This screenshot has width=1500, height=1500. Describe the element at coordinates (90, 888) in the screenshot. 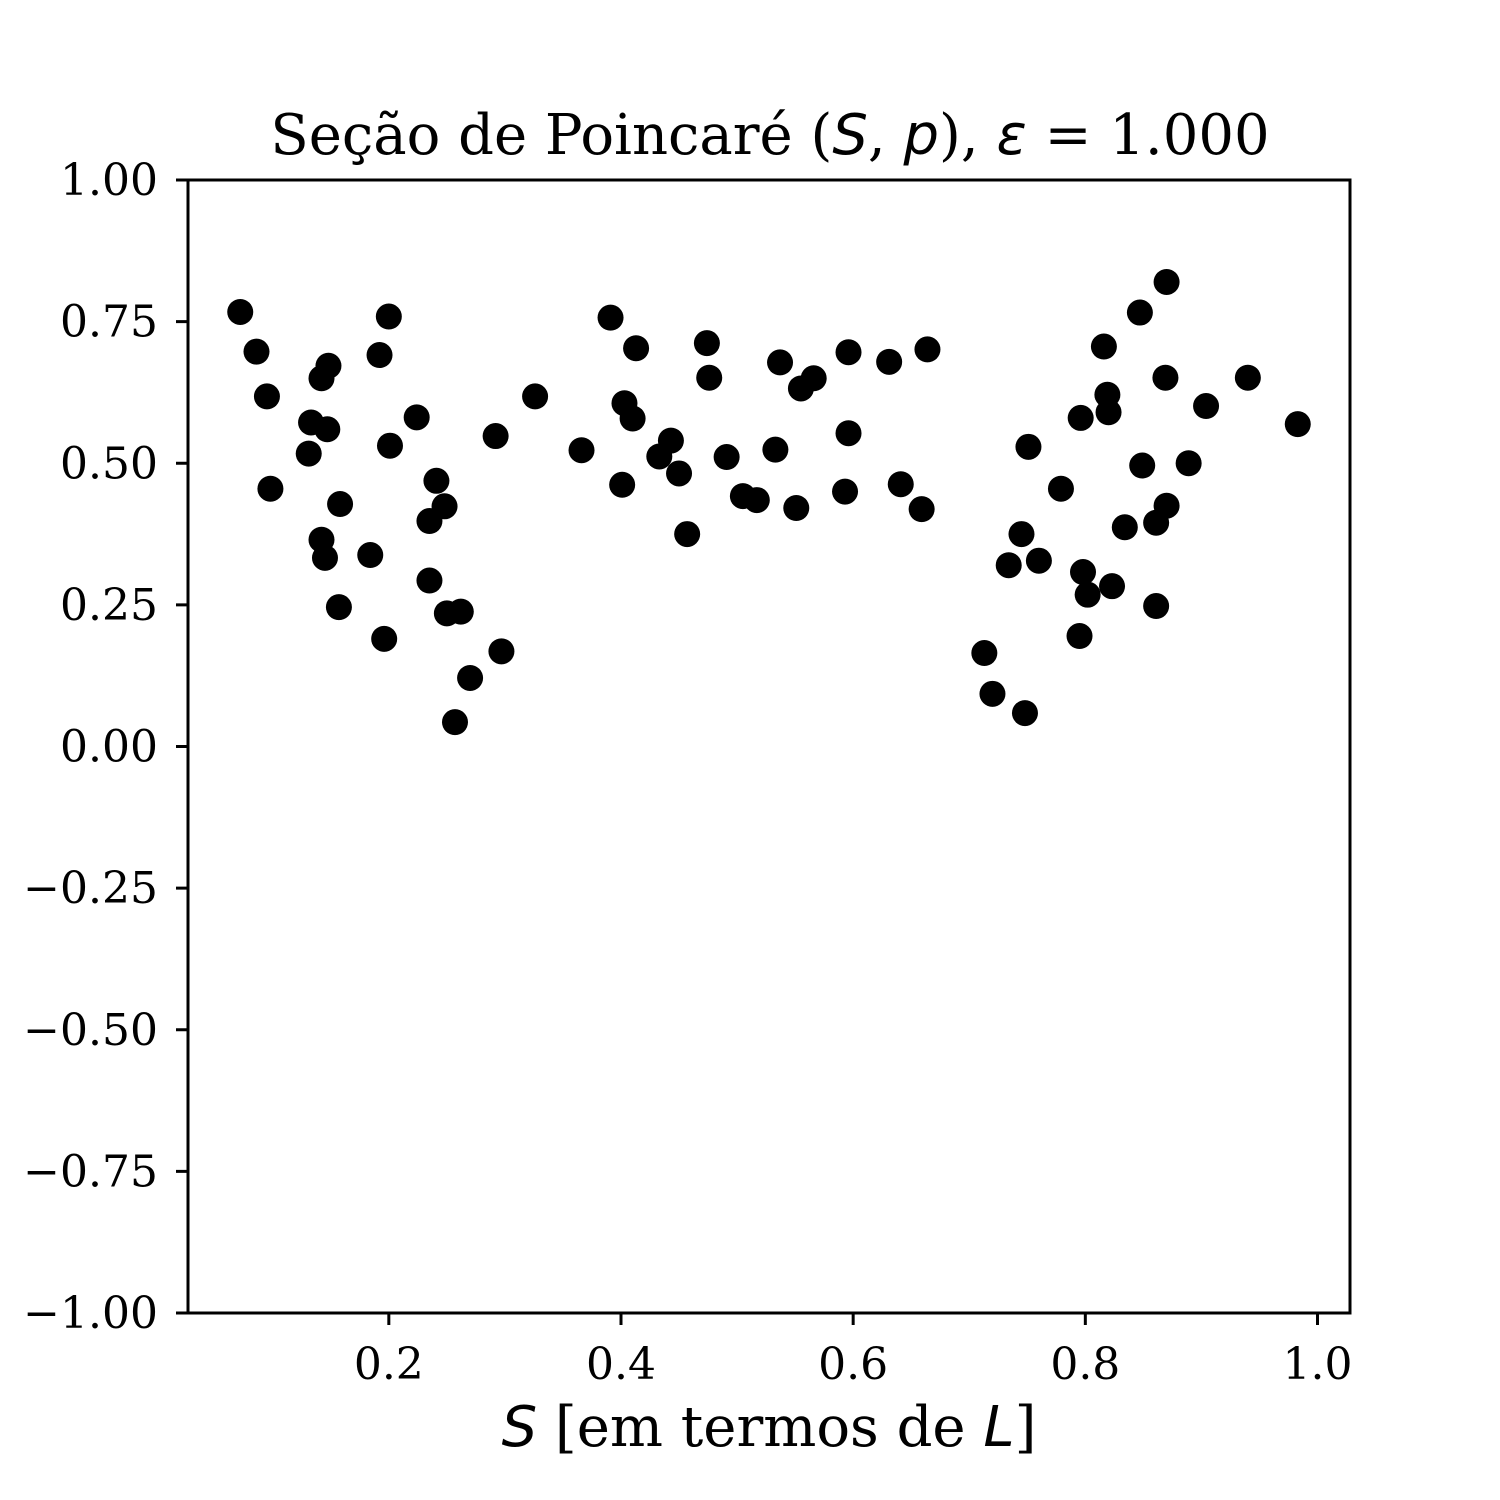

I see `y-tick-label: −0.25` at that location.